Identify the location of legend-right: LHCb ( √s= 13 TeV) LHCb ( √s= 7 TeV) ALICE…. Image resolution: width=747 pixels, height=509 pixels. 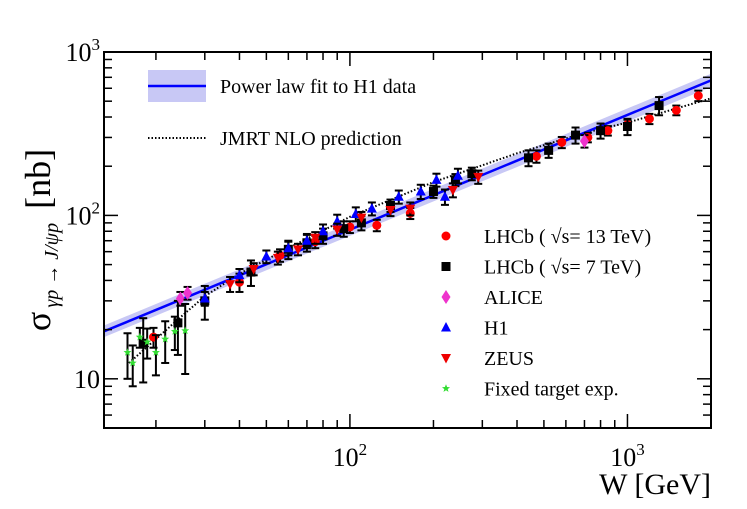
(546, 313).